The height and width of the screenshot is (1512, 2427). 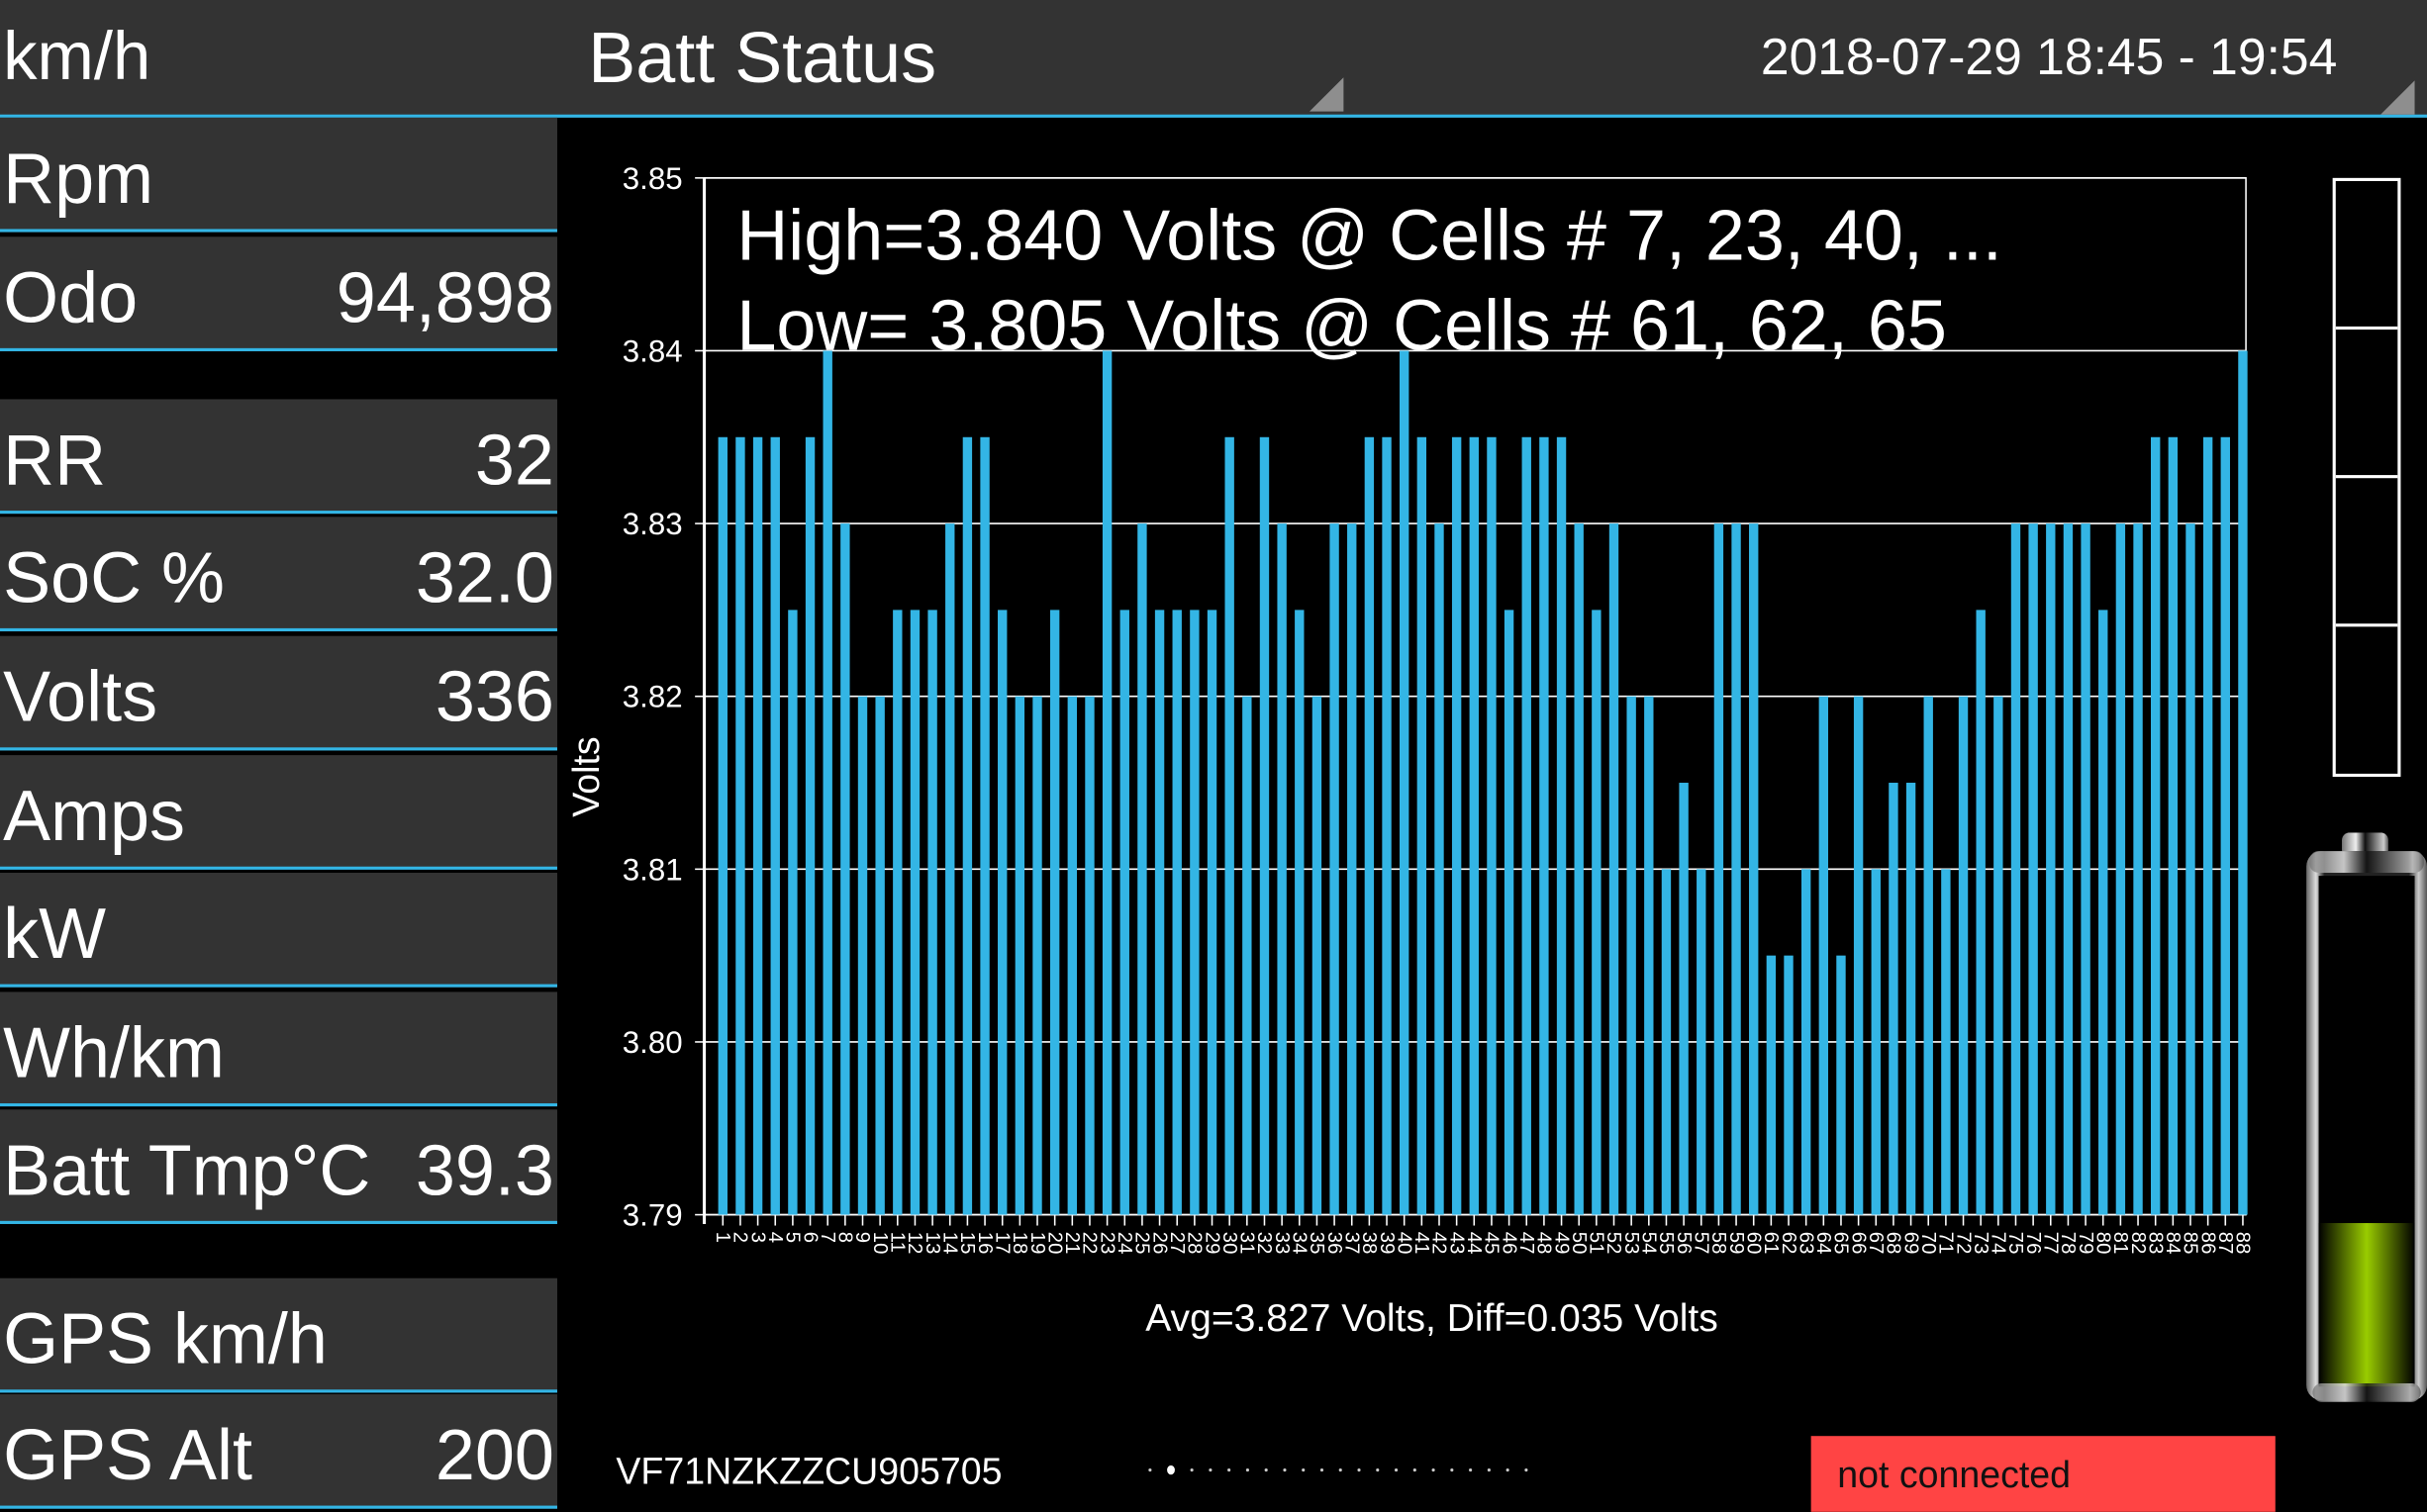 I want to click on gauge-label: Odo, so click(x=71, y=297).